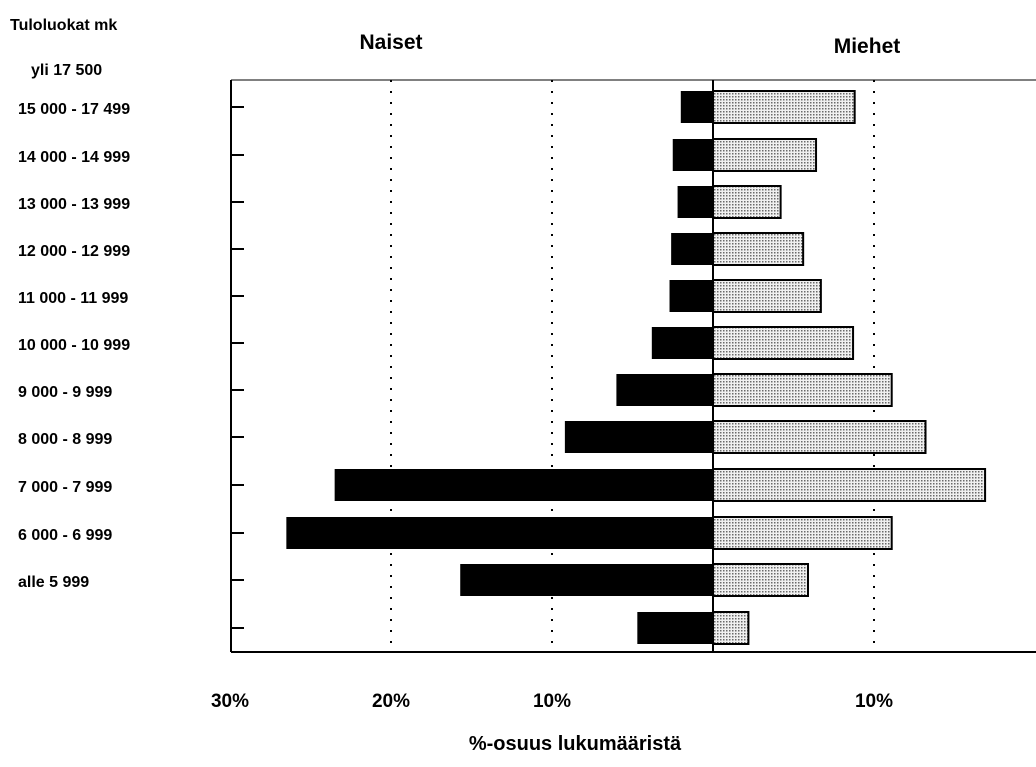  What do you see at coordinates (74, 109) in the screenshot?
I see `category-label: 15 000 - 17 499` at bounding box center [74, 109].